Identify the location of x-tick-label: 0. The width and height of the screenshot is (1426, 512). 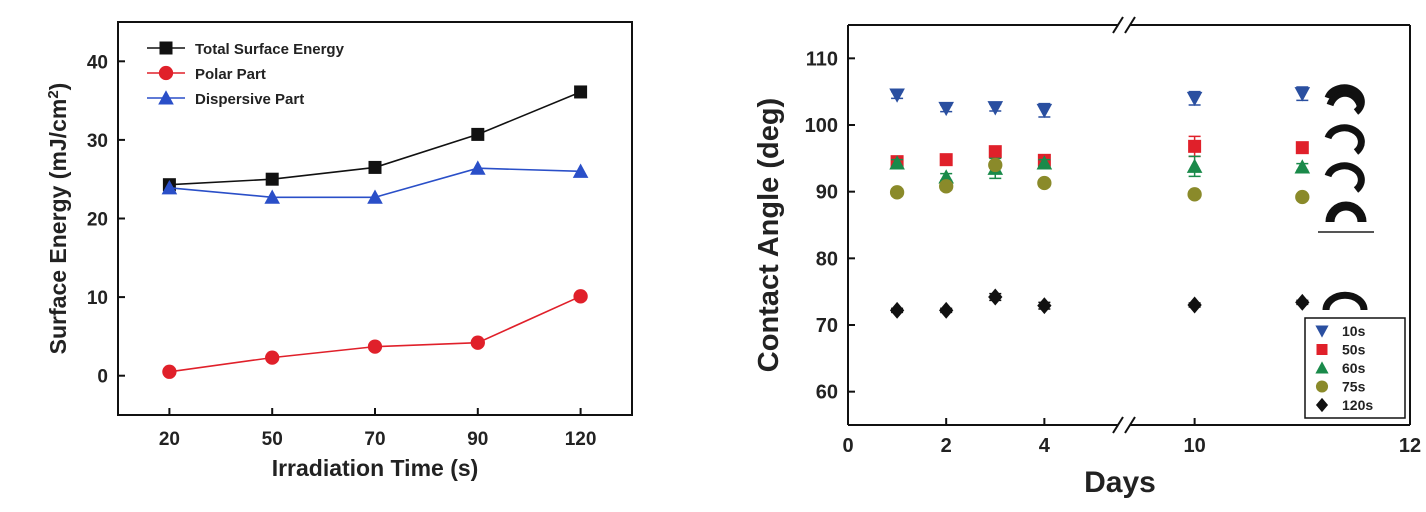
(847, 446).